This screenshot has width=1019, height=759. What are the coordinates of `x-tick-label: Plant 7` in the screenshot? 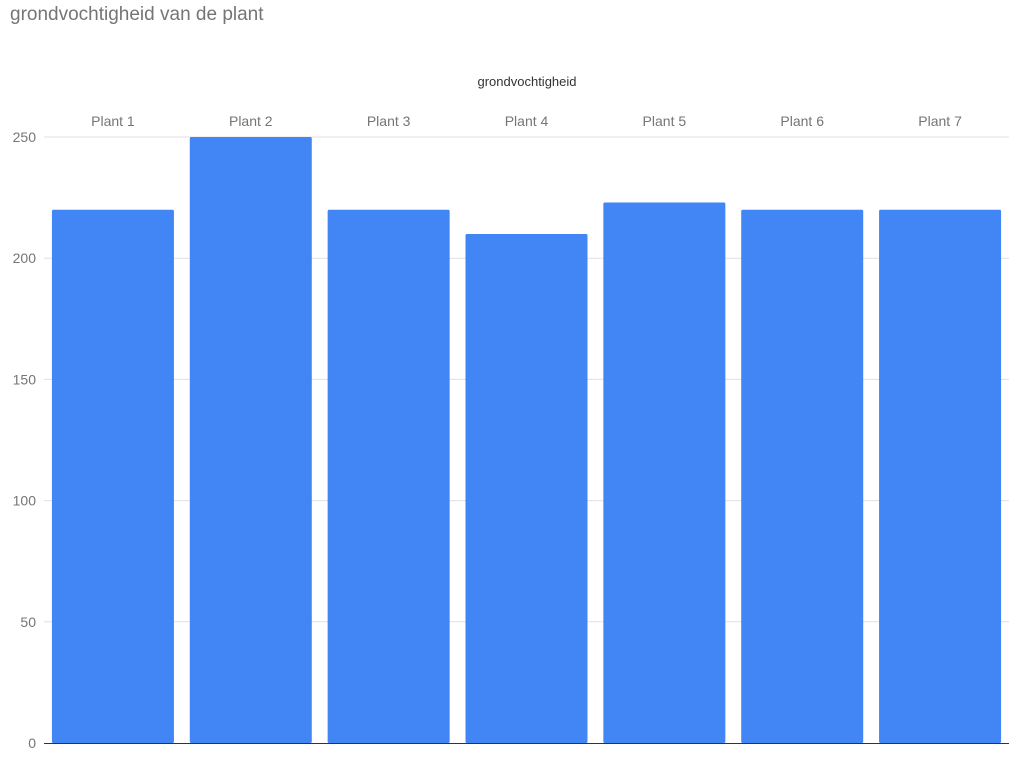 It's located at (940, 121).